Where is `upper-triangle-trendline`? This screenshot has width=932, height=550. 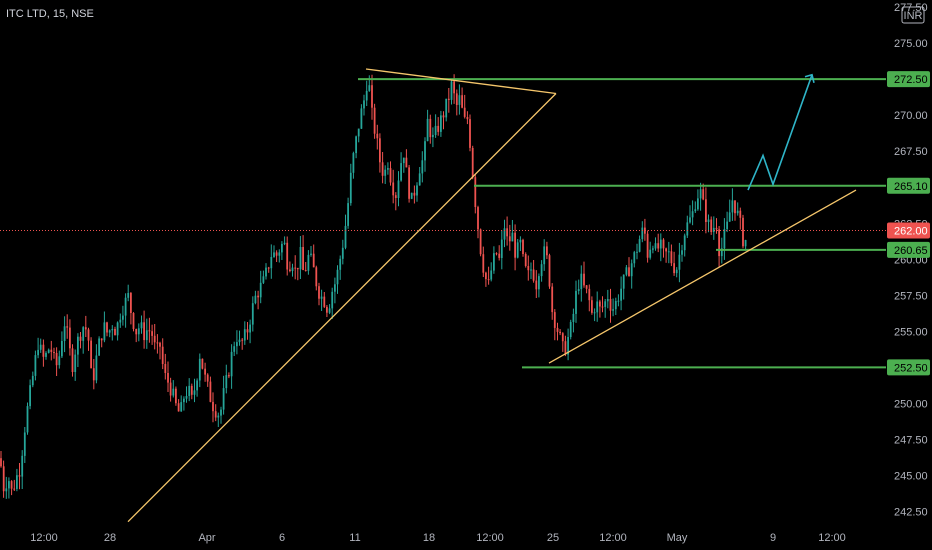 upper-triangle-trendline is located at coordinates (461, 81).